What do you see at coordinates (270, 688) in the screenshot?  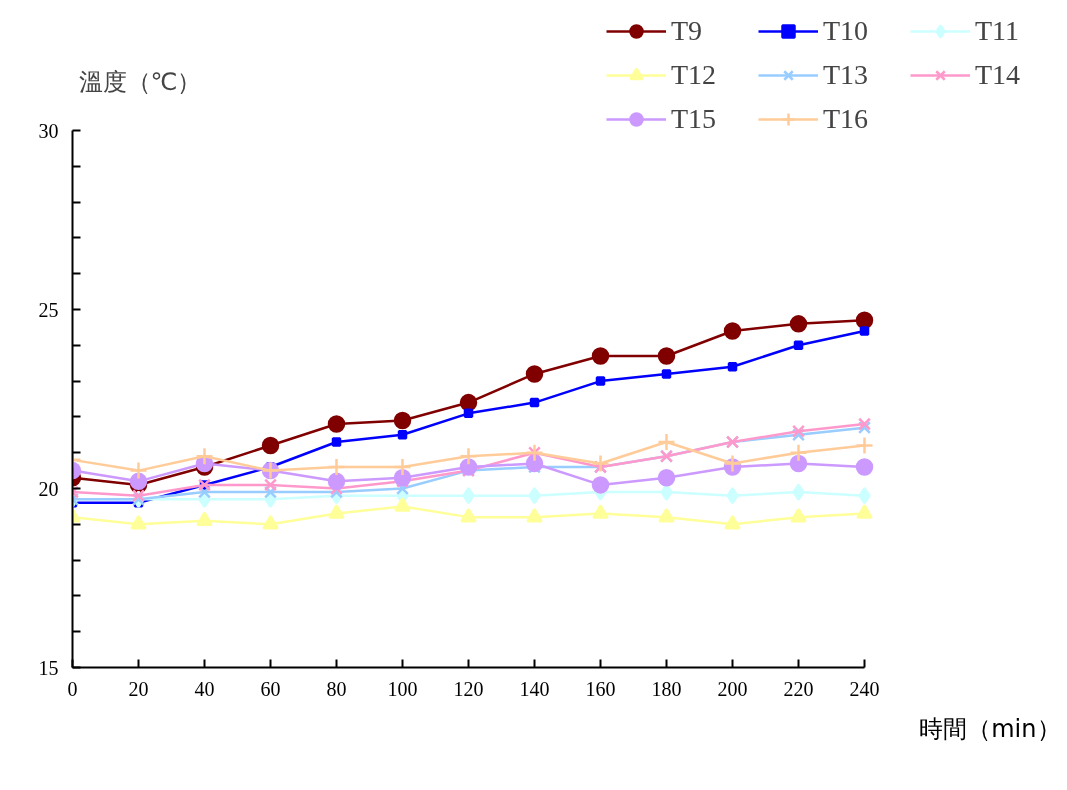 I see `x-tick-label: 60` at bounding box center [270, 688].